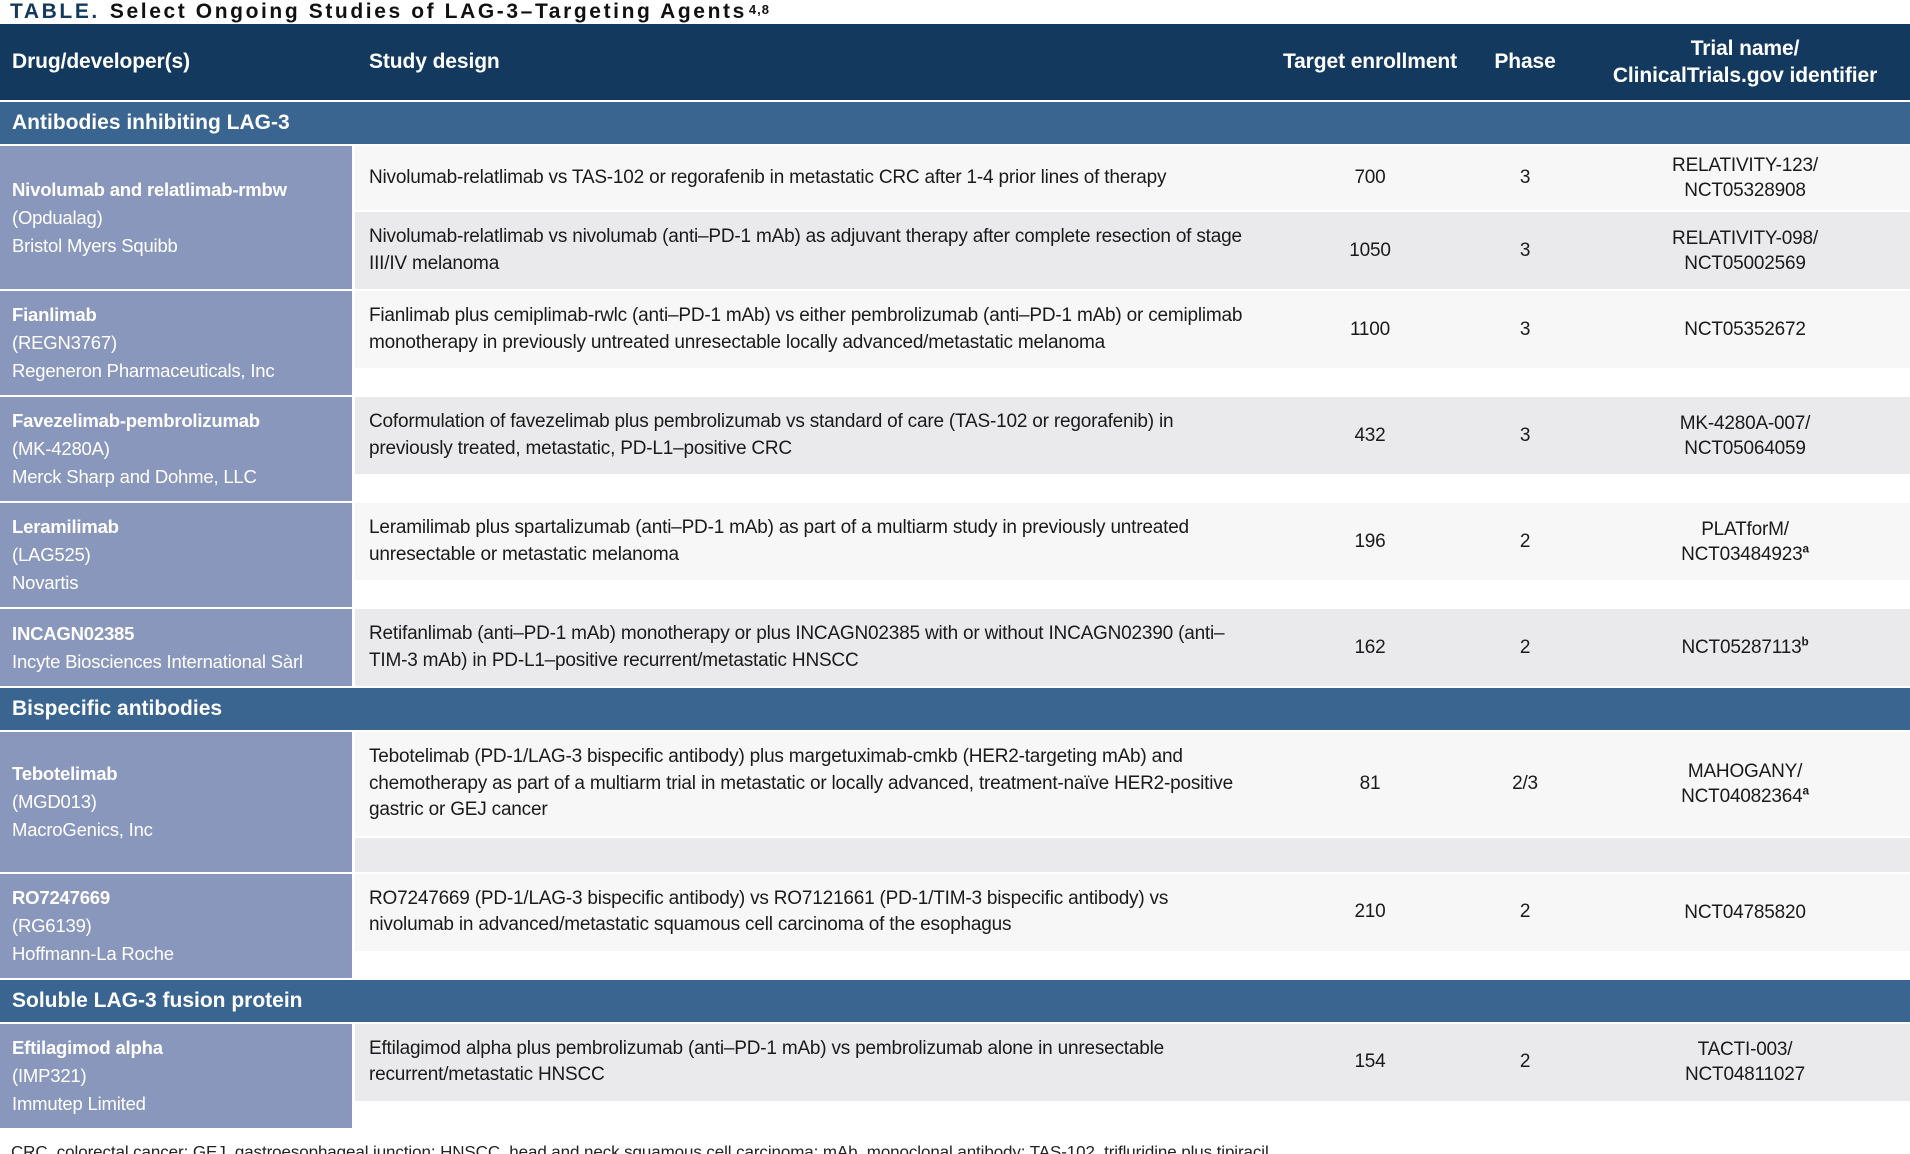 This screenshot has height=1154, width=1910. Describe the element at coordinates (177, 802) in the screenshot. I see `drug-cell: Tebotelimab (MGD013) MacroGenics, Inc` at that location.